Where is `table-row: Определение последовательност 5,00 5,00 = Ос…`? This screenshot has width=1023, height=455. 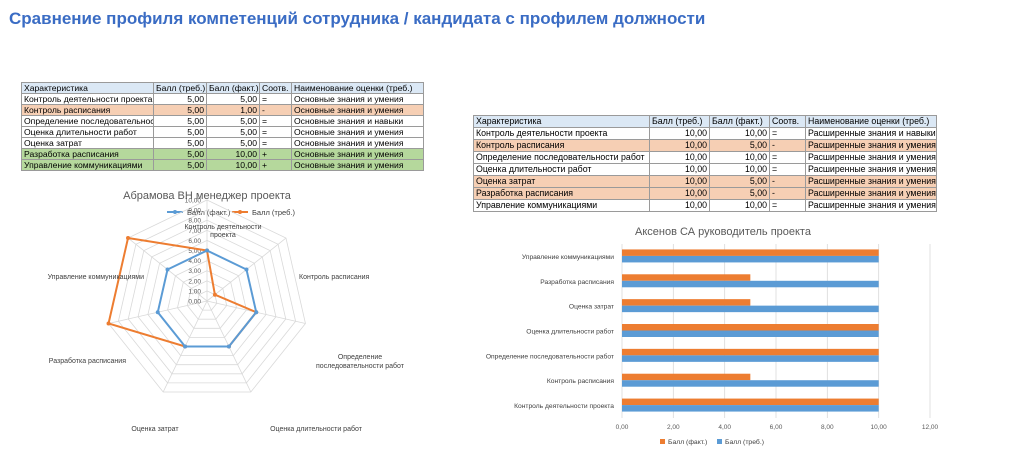 table-row: Определение последовательност 5,00 5,00 = Ос… is located at coordinates (222, 121).